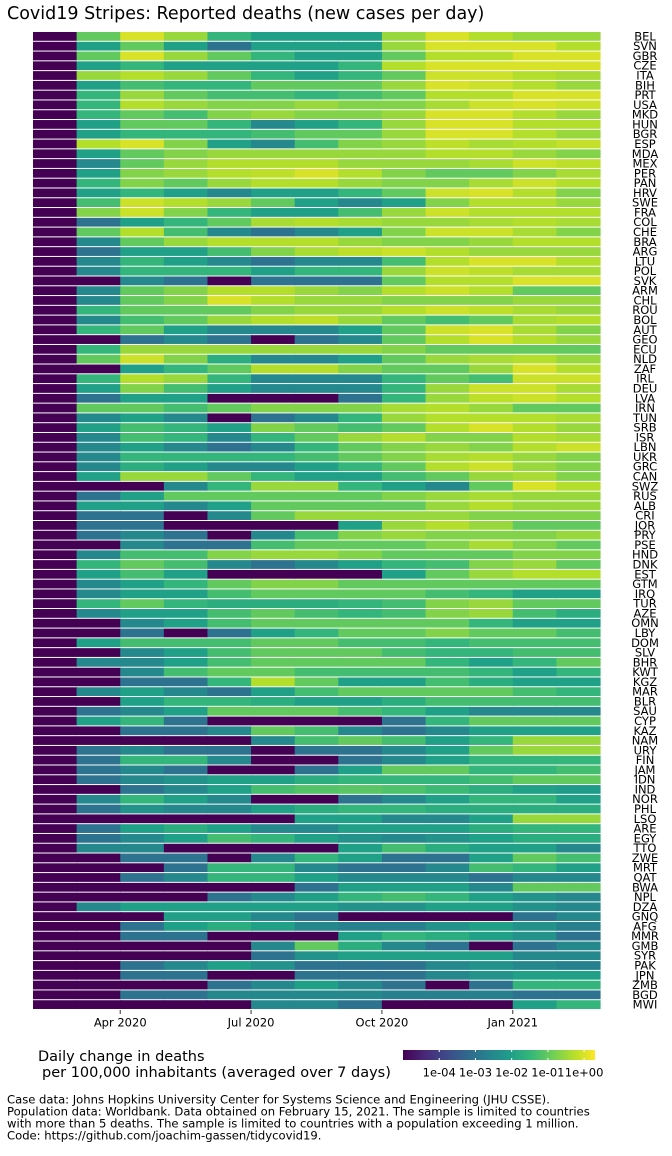 This screenshot has height=1156, width=672. What do you see at coordinates (645, 457) in the screenshot?
I see `y-tick-label: UKR` at bounding box center [645, 457].